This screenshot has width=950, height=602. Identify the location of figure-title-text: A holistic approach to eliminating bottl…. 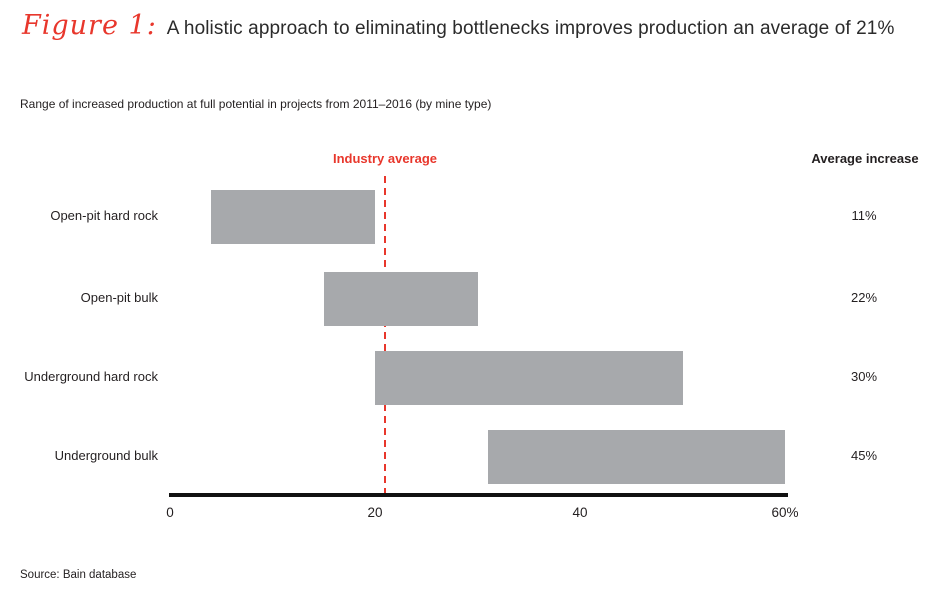
(530, 28).